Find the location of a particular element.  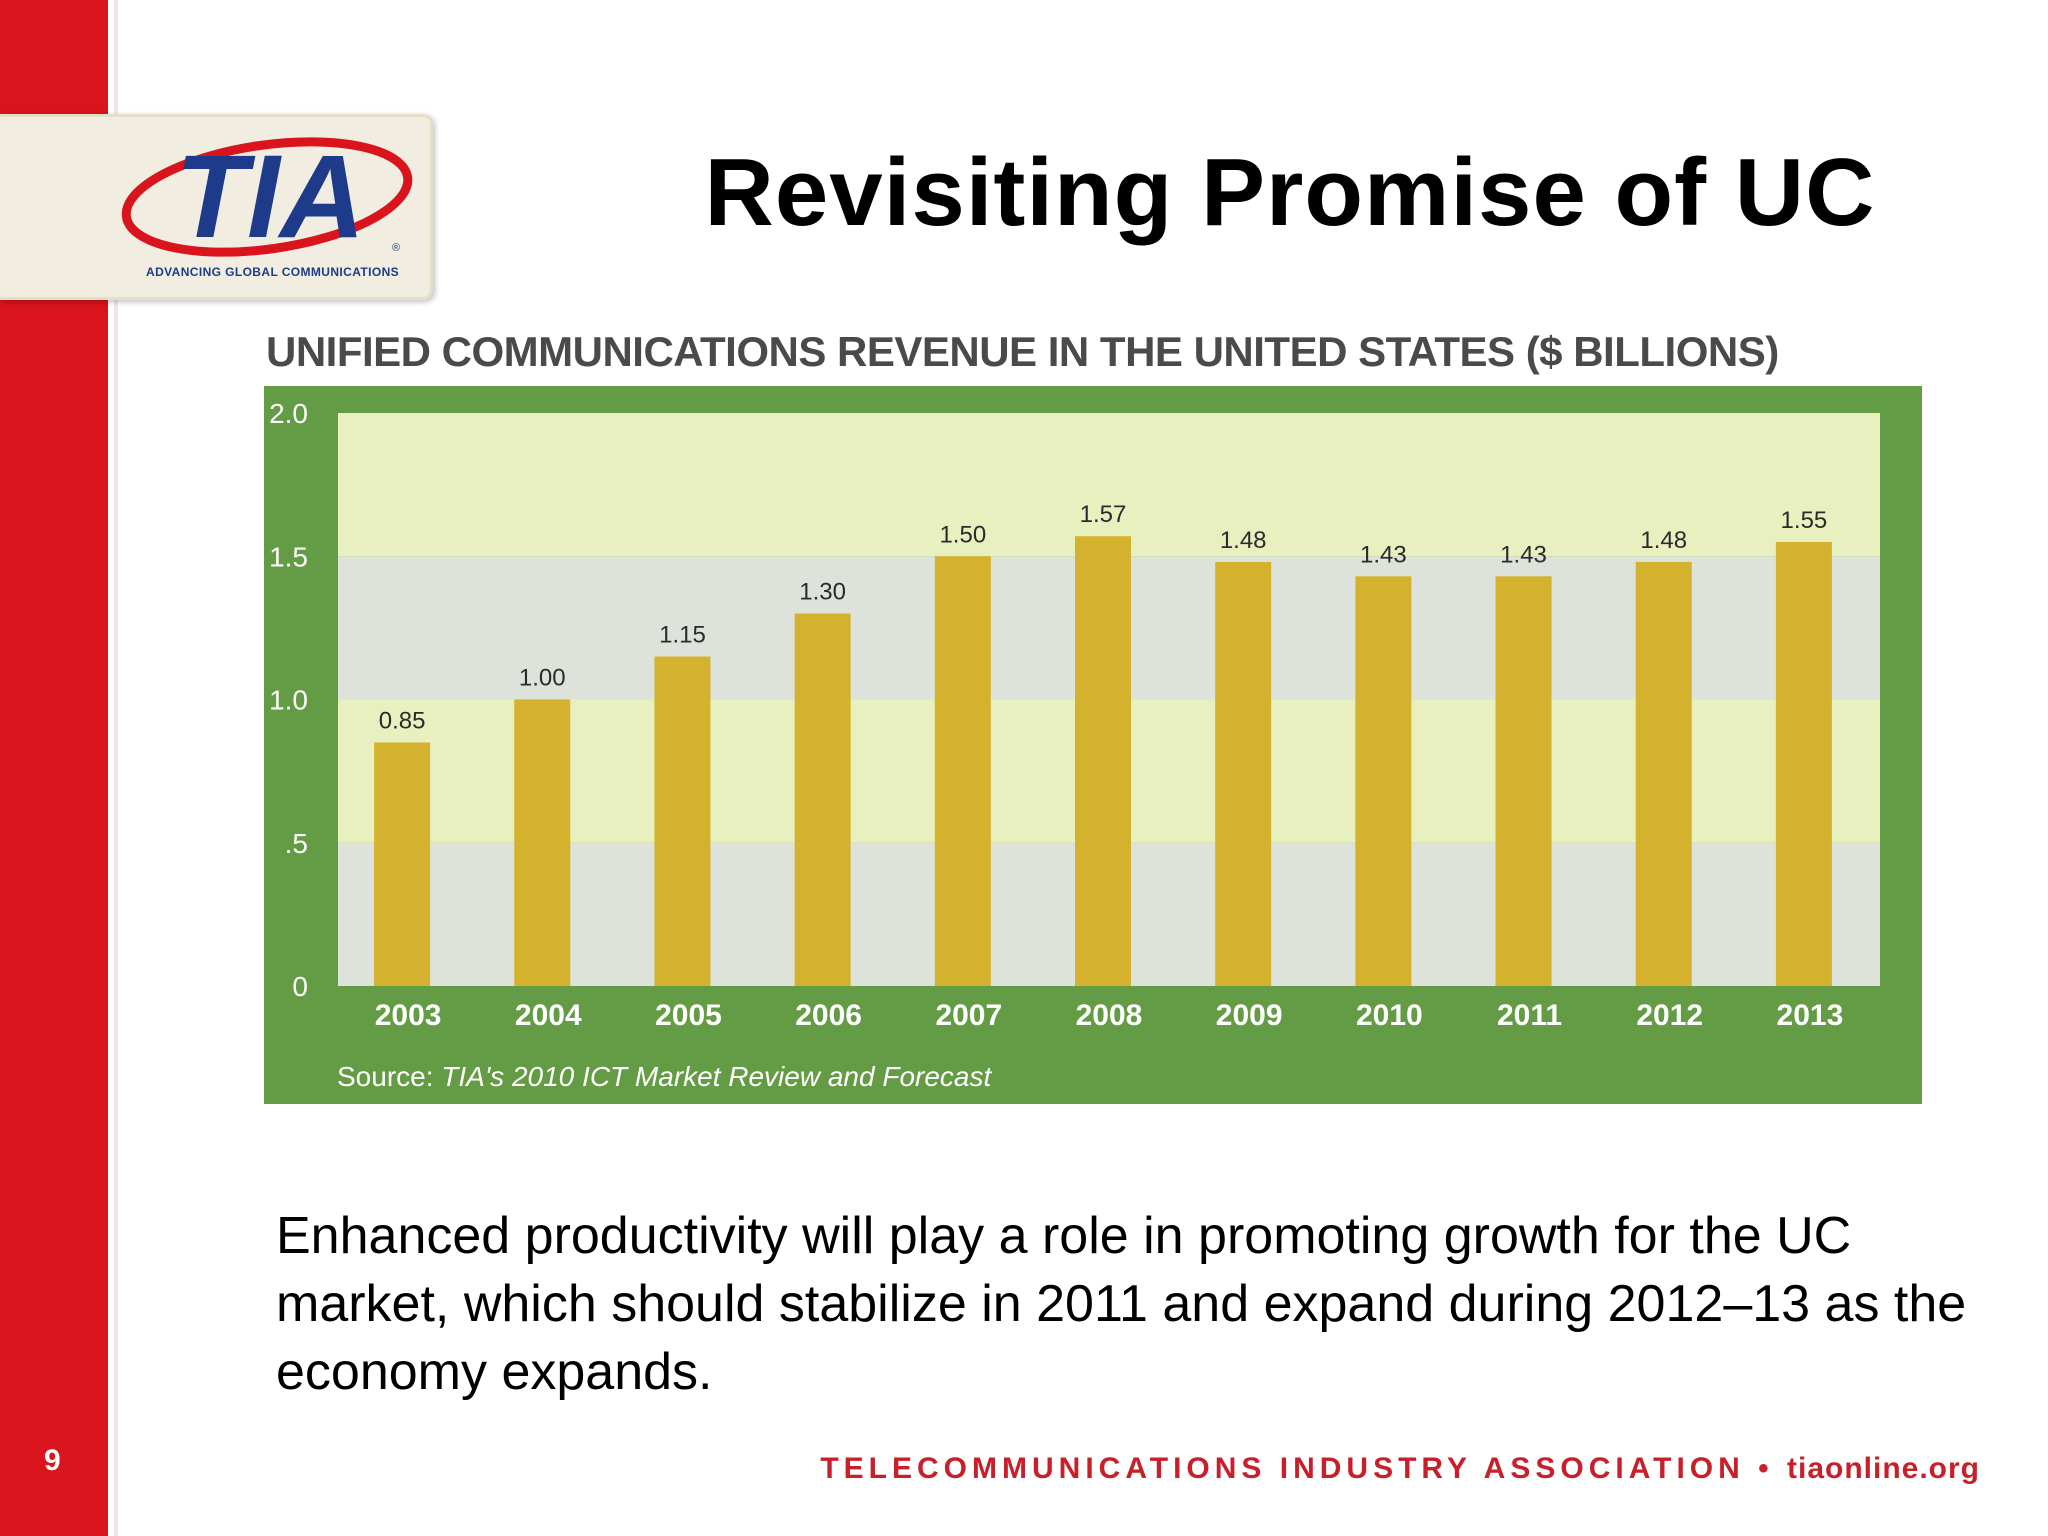

tia-logo-mark: TIA ® is located at coordinates (267, 197).